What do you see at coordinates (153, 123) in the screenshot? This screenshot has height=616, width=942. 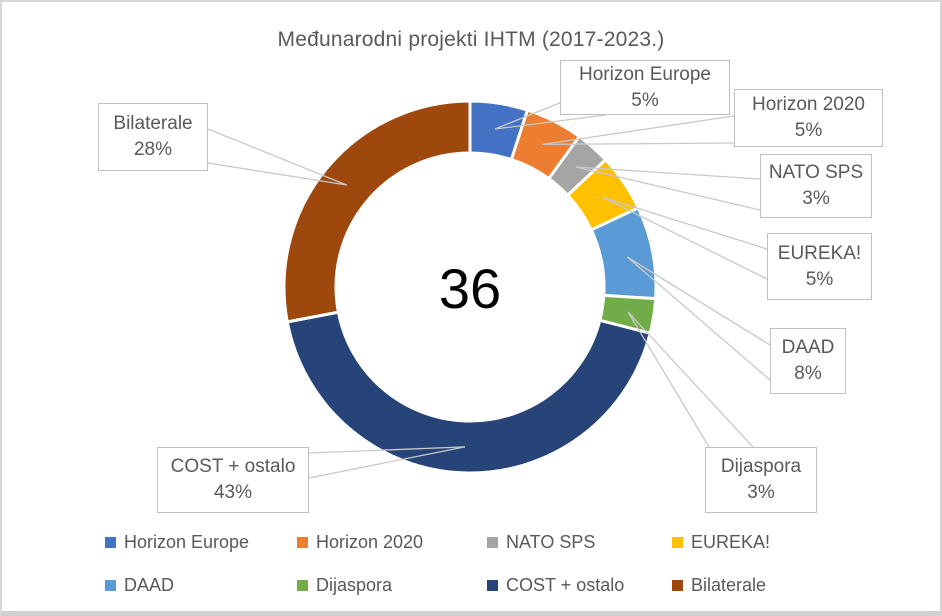 I see `callout-category: Bilaterale` at bounding box center [153, 123].